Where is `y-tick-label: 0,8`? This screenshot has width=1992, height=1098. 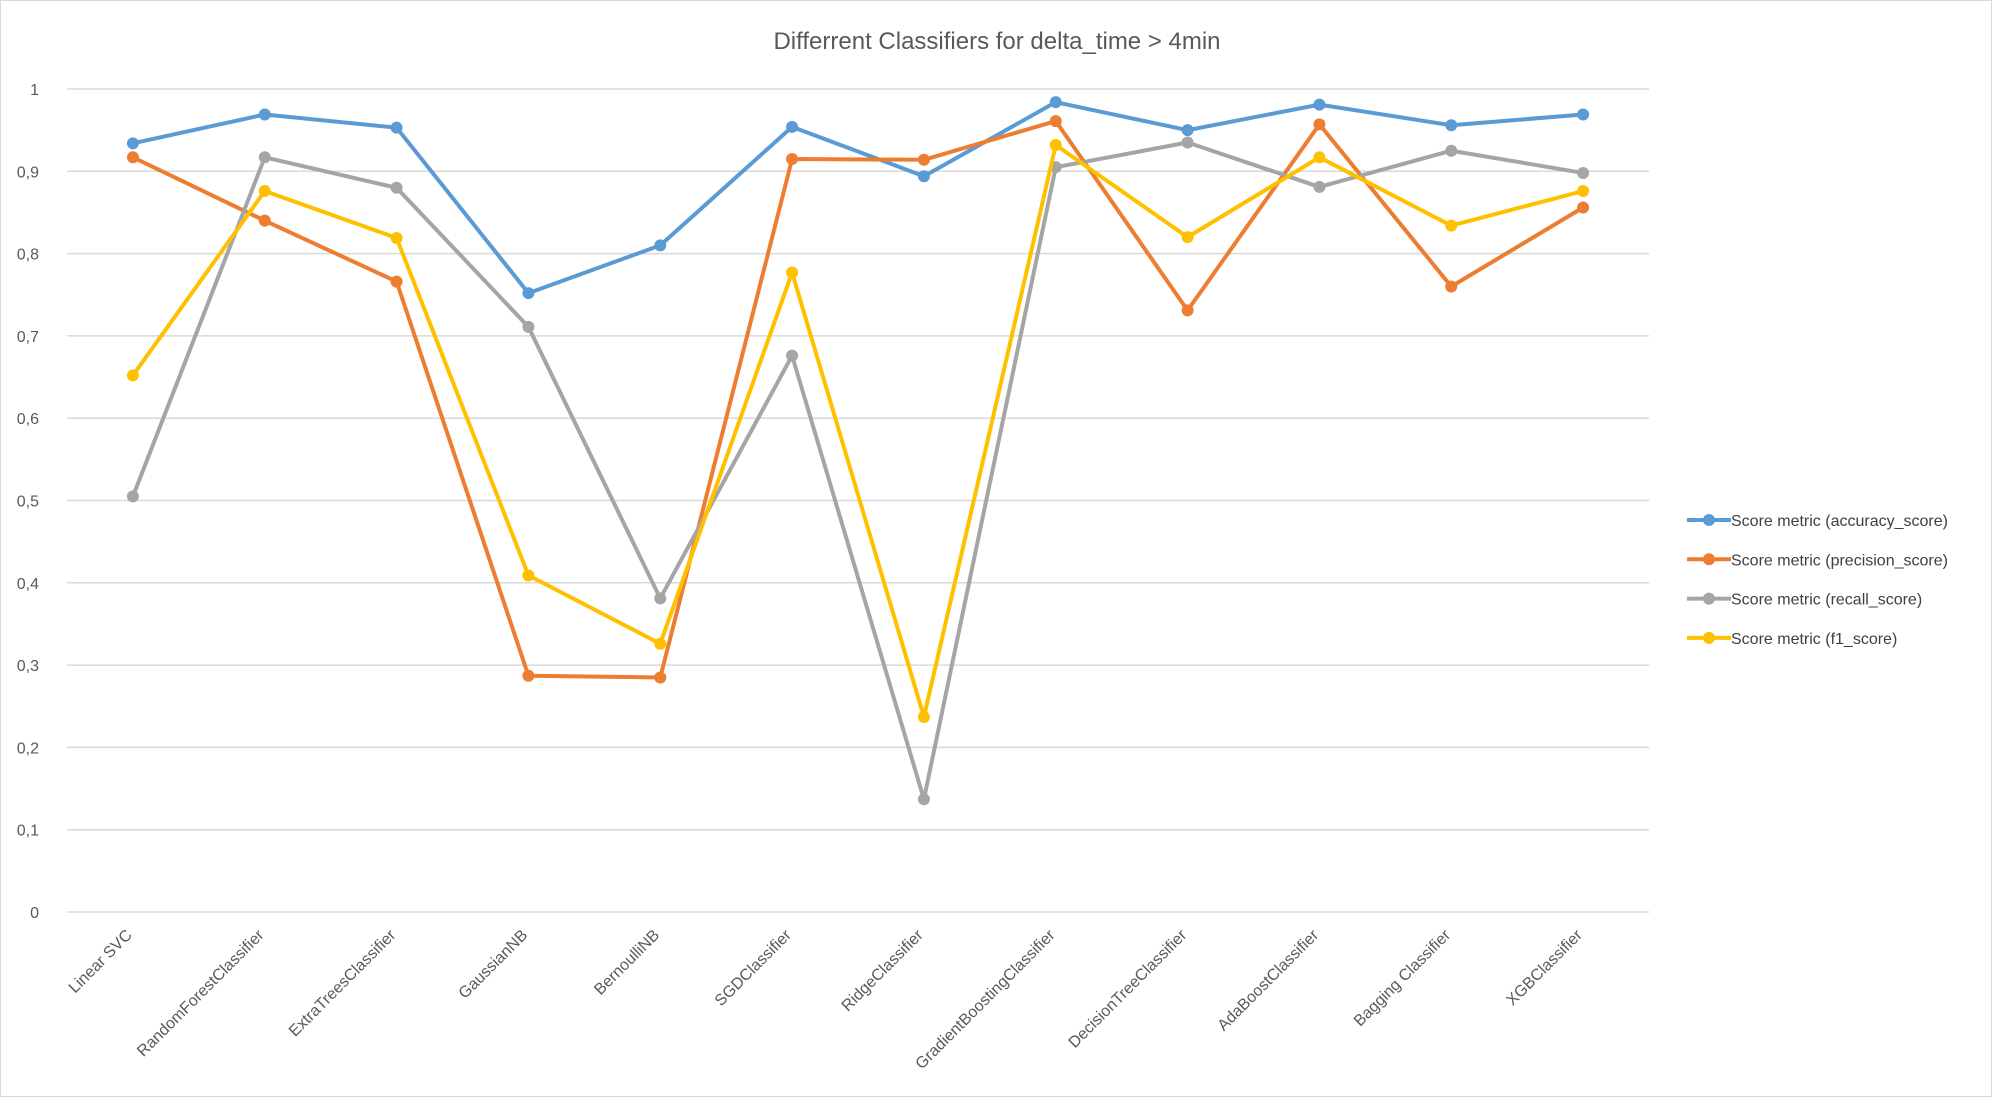
y-tick-label: 0,8 is located at coordinates (28, 255).